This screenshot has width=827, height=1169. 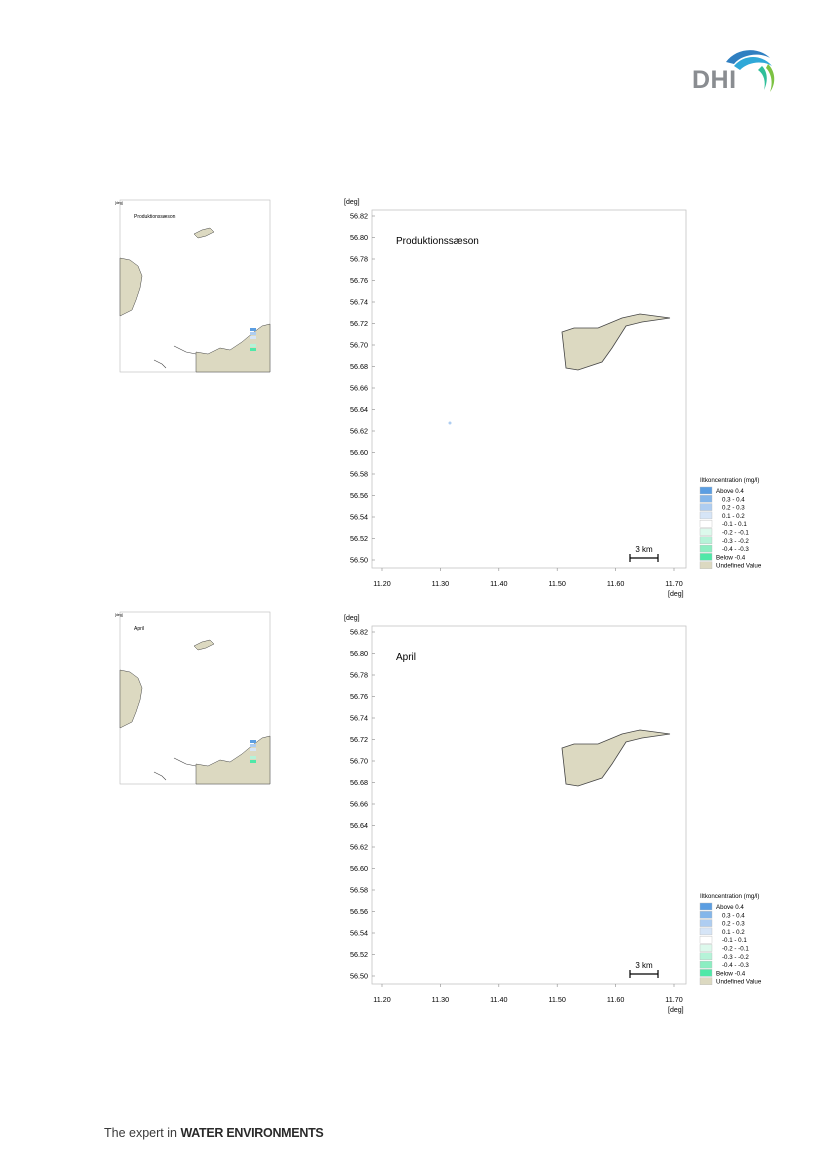 I want to click on svg-text: Produktionssæson, so click(x=155, y=217).